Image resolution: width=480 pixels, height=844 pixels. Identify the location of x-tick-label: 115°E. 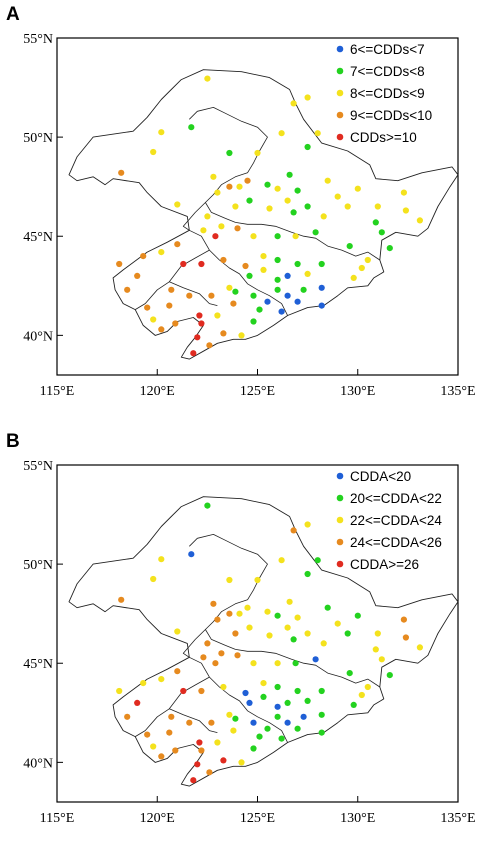
(57, 391).